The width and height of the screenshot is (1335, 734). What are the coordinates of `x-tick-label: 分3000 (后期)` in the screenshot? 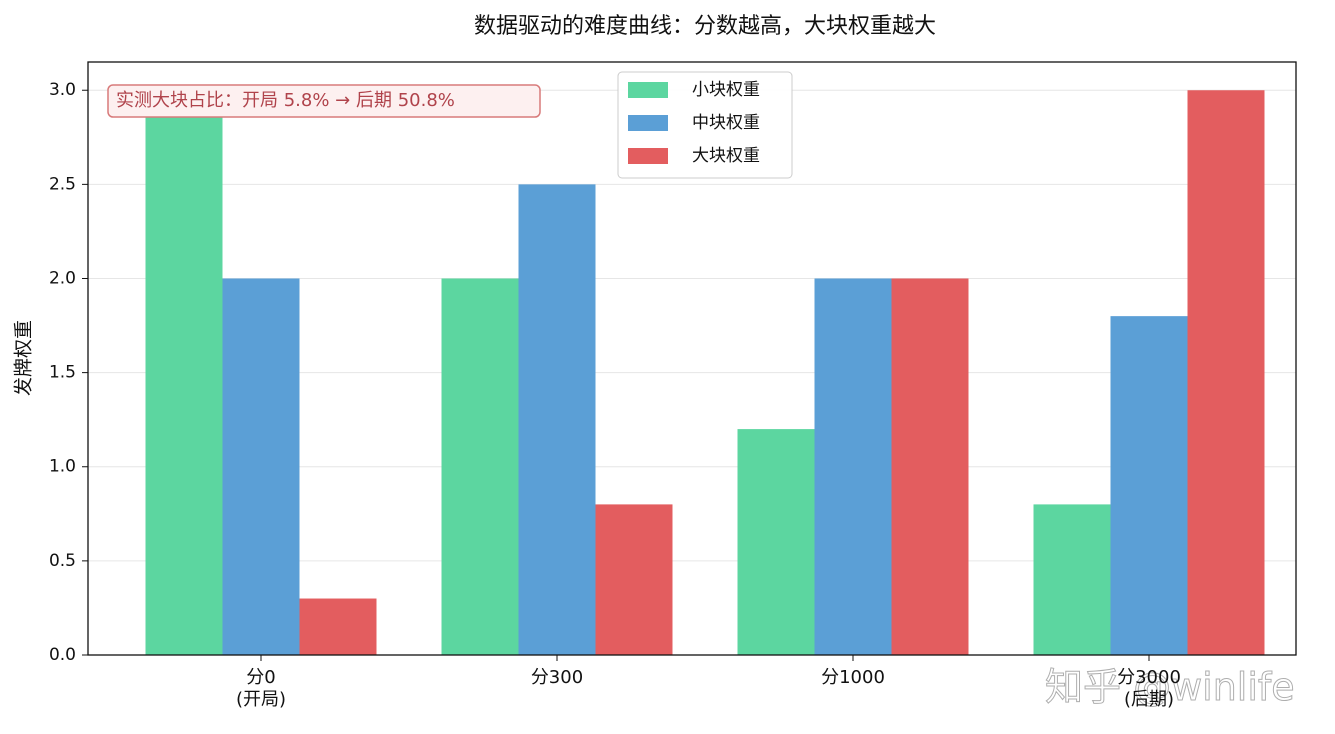 It's located at (1149, 688).